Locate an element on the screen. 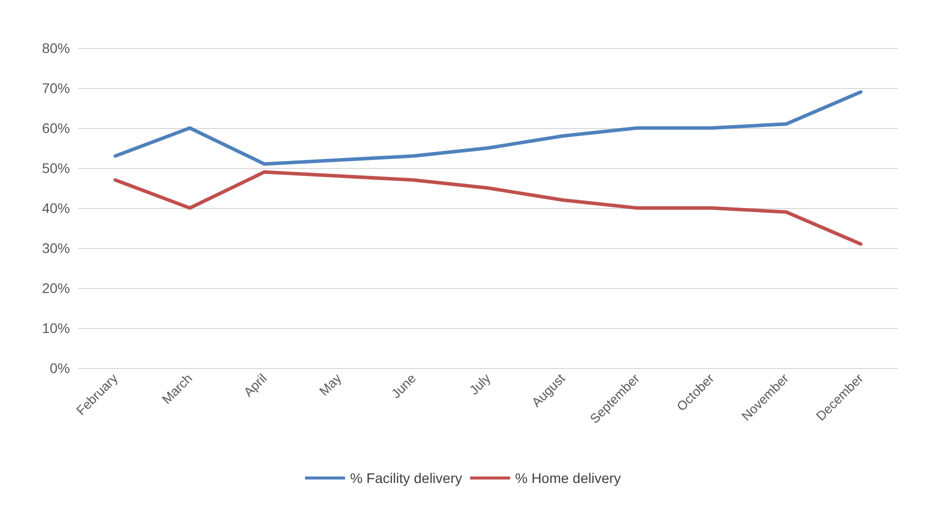 This screenshot has height=512, width=932. legend-label: % Home delivery is located at coordinates (568, 478).